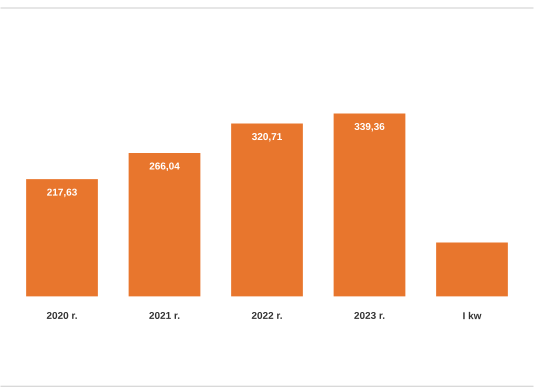 The image size is (534, 392). I want to click on x-tick-label: 2021 r., so click(164, 315).